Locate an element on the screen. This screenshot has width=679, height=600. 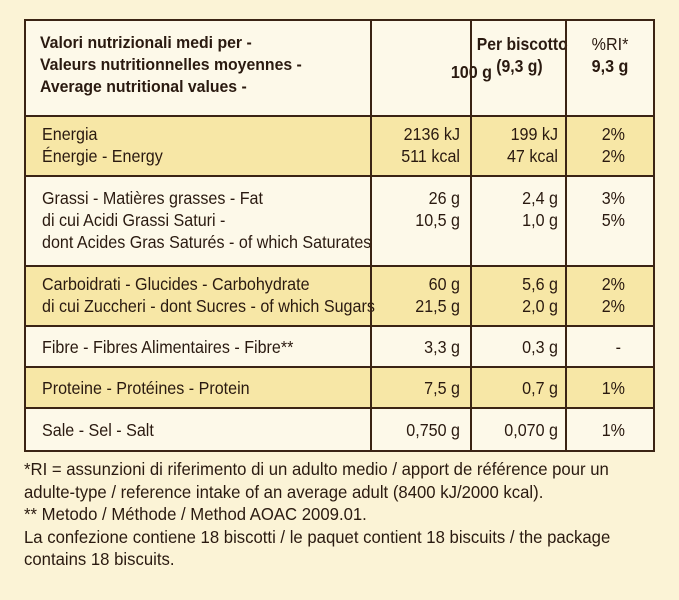
header-title-line: Valeurs nutritionnelles moyennes - is located at coordinates (171, 64).